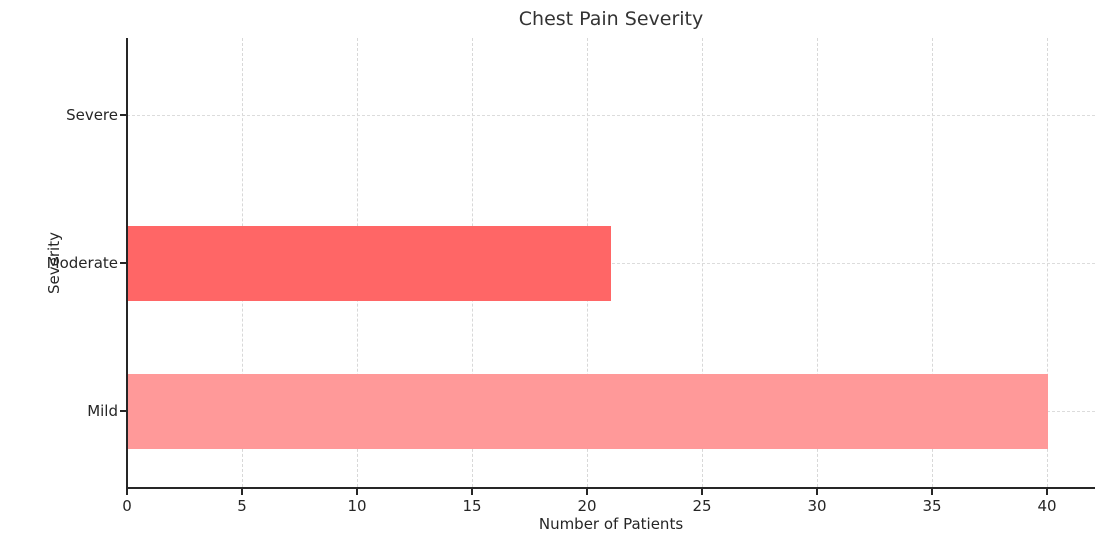 The width and height of the screenshot is (1102, 546). Describe the element at coordinates (127, 263) in the screenshot. I see `y-axis-spine` at that location.